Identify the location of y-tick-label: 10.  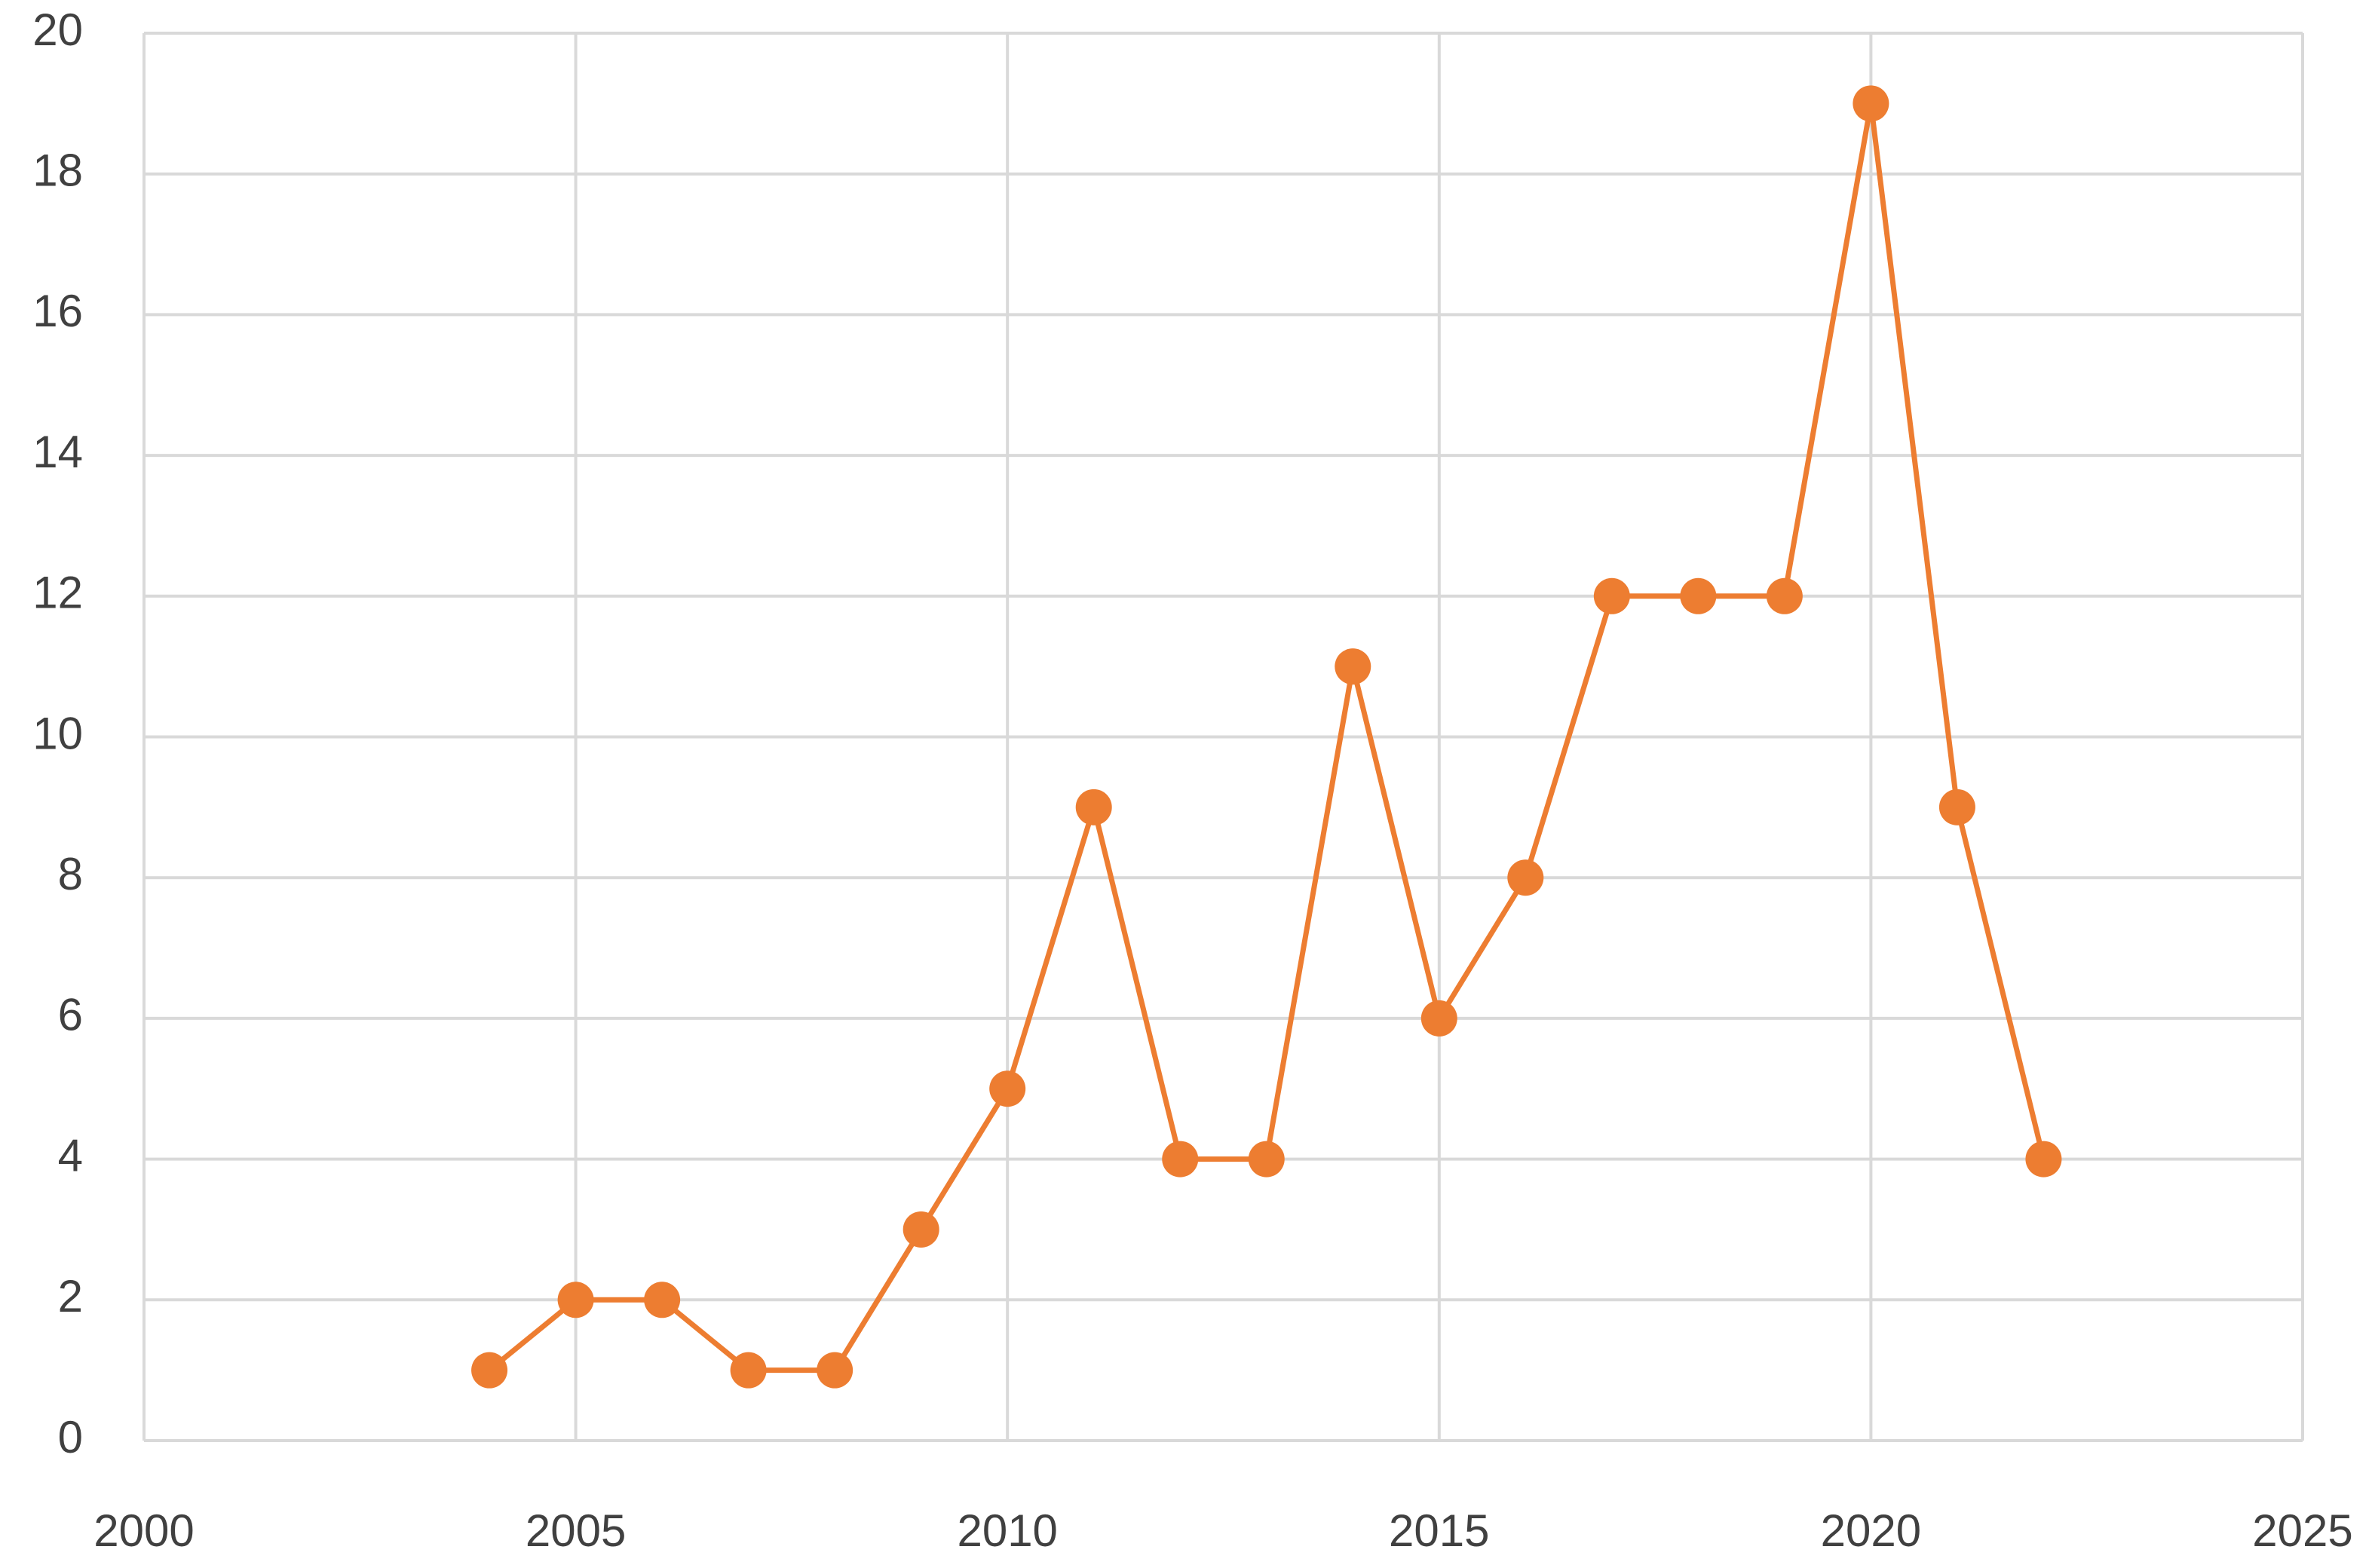
(57, 733).